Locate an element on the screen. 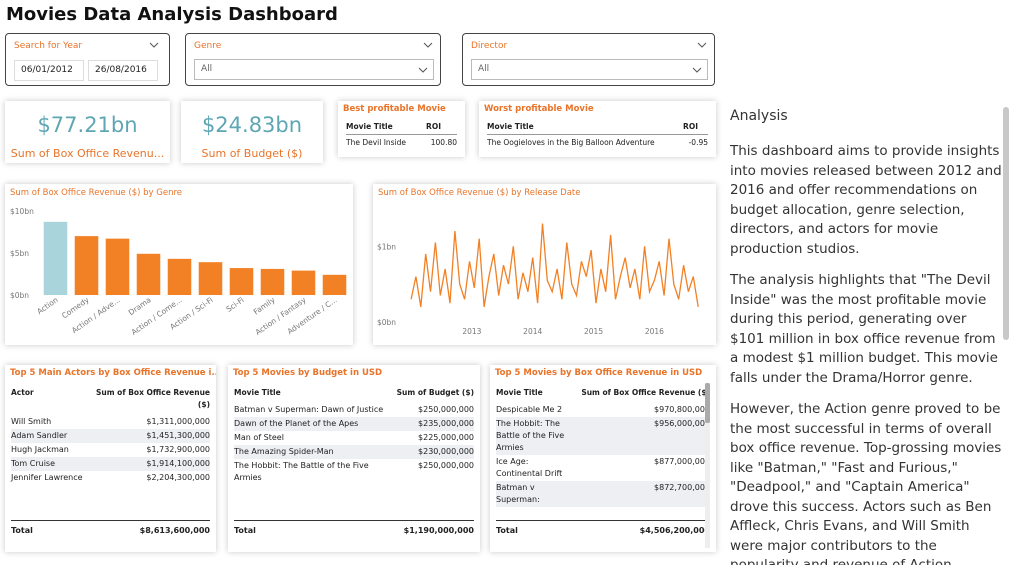 Image resolution: width=1011 pixels, height=565 pixels. cell: The Devil Inside is located at coordinates (376, 142).